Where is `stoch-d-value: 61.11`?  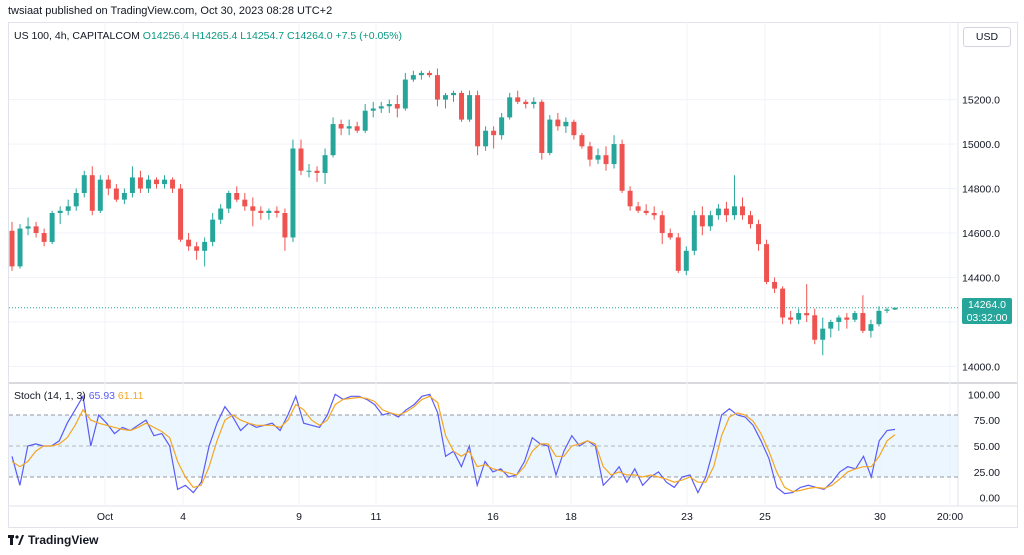 stoch-d-value: 61.11 is located at coordinates (130, 396).